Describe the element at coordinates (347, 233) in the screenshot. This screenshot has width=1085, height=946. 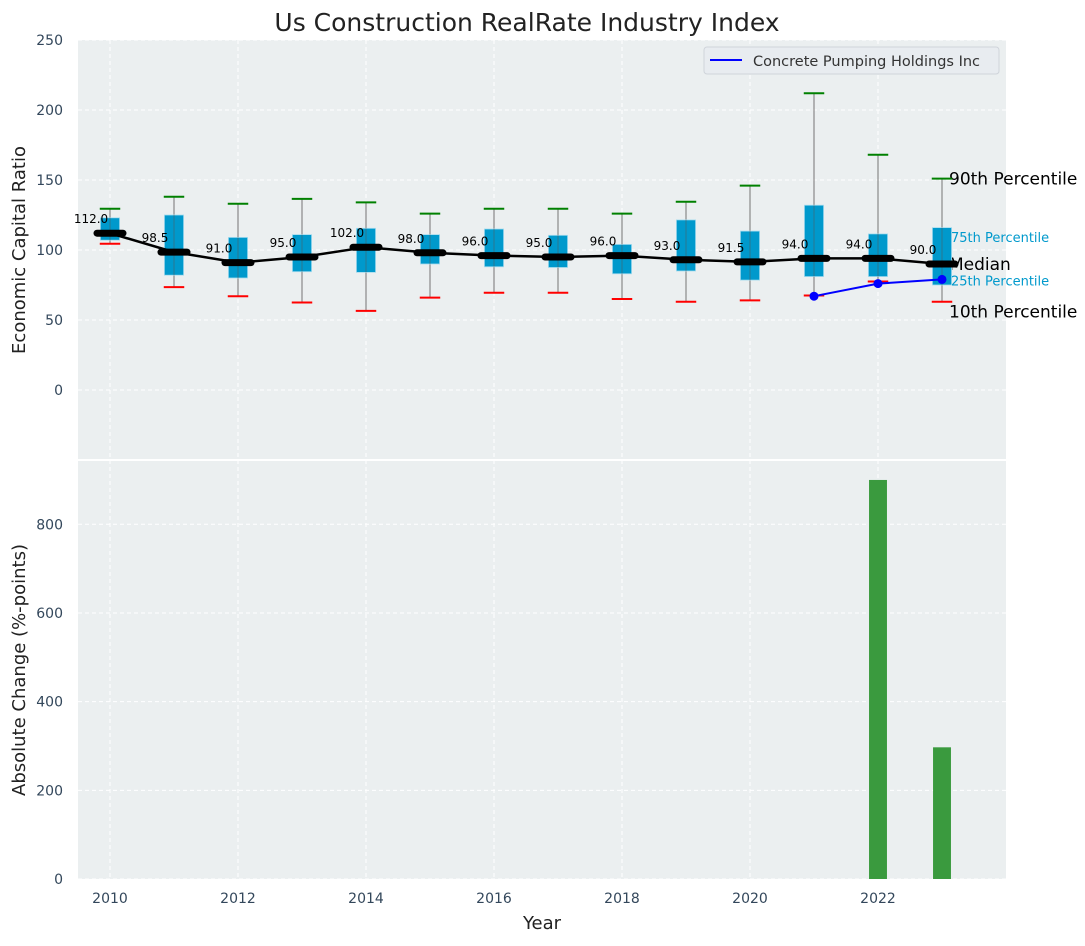
I see `median-label: 102.0` at that location.